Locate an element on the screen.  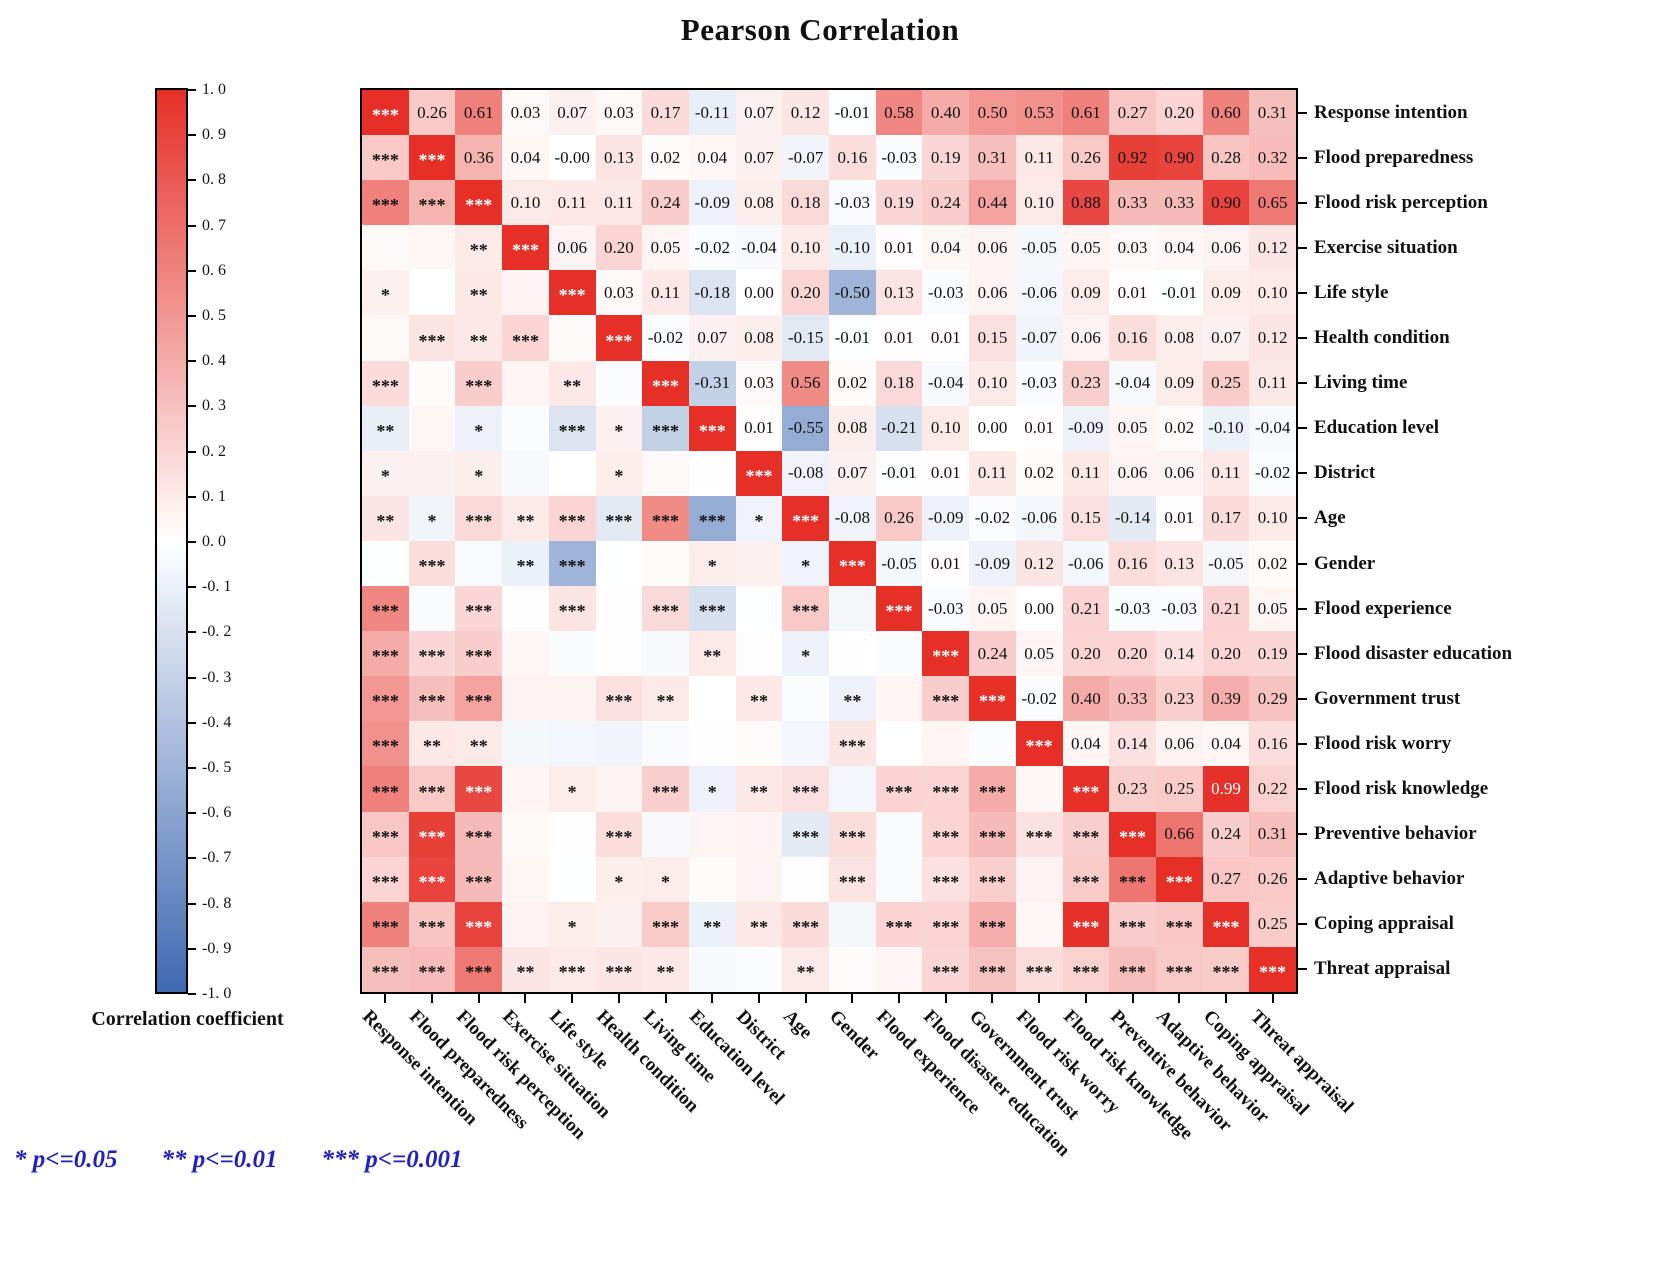
heatmap-cell: 0.21 is located at coordinates (1086, 609).